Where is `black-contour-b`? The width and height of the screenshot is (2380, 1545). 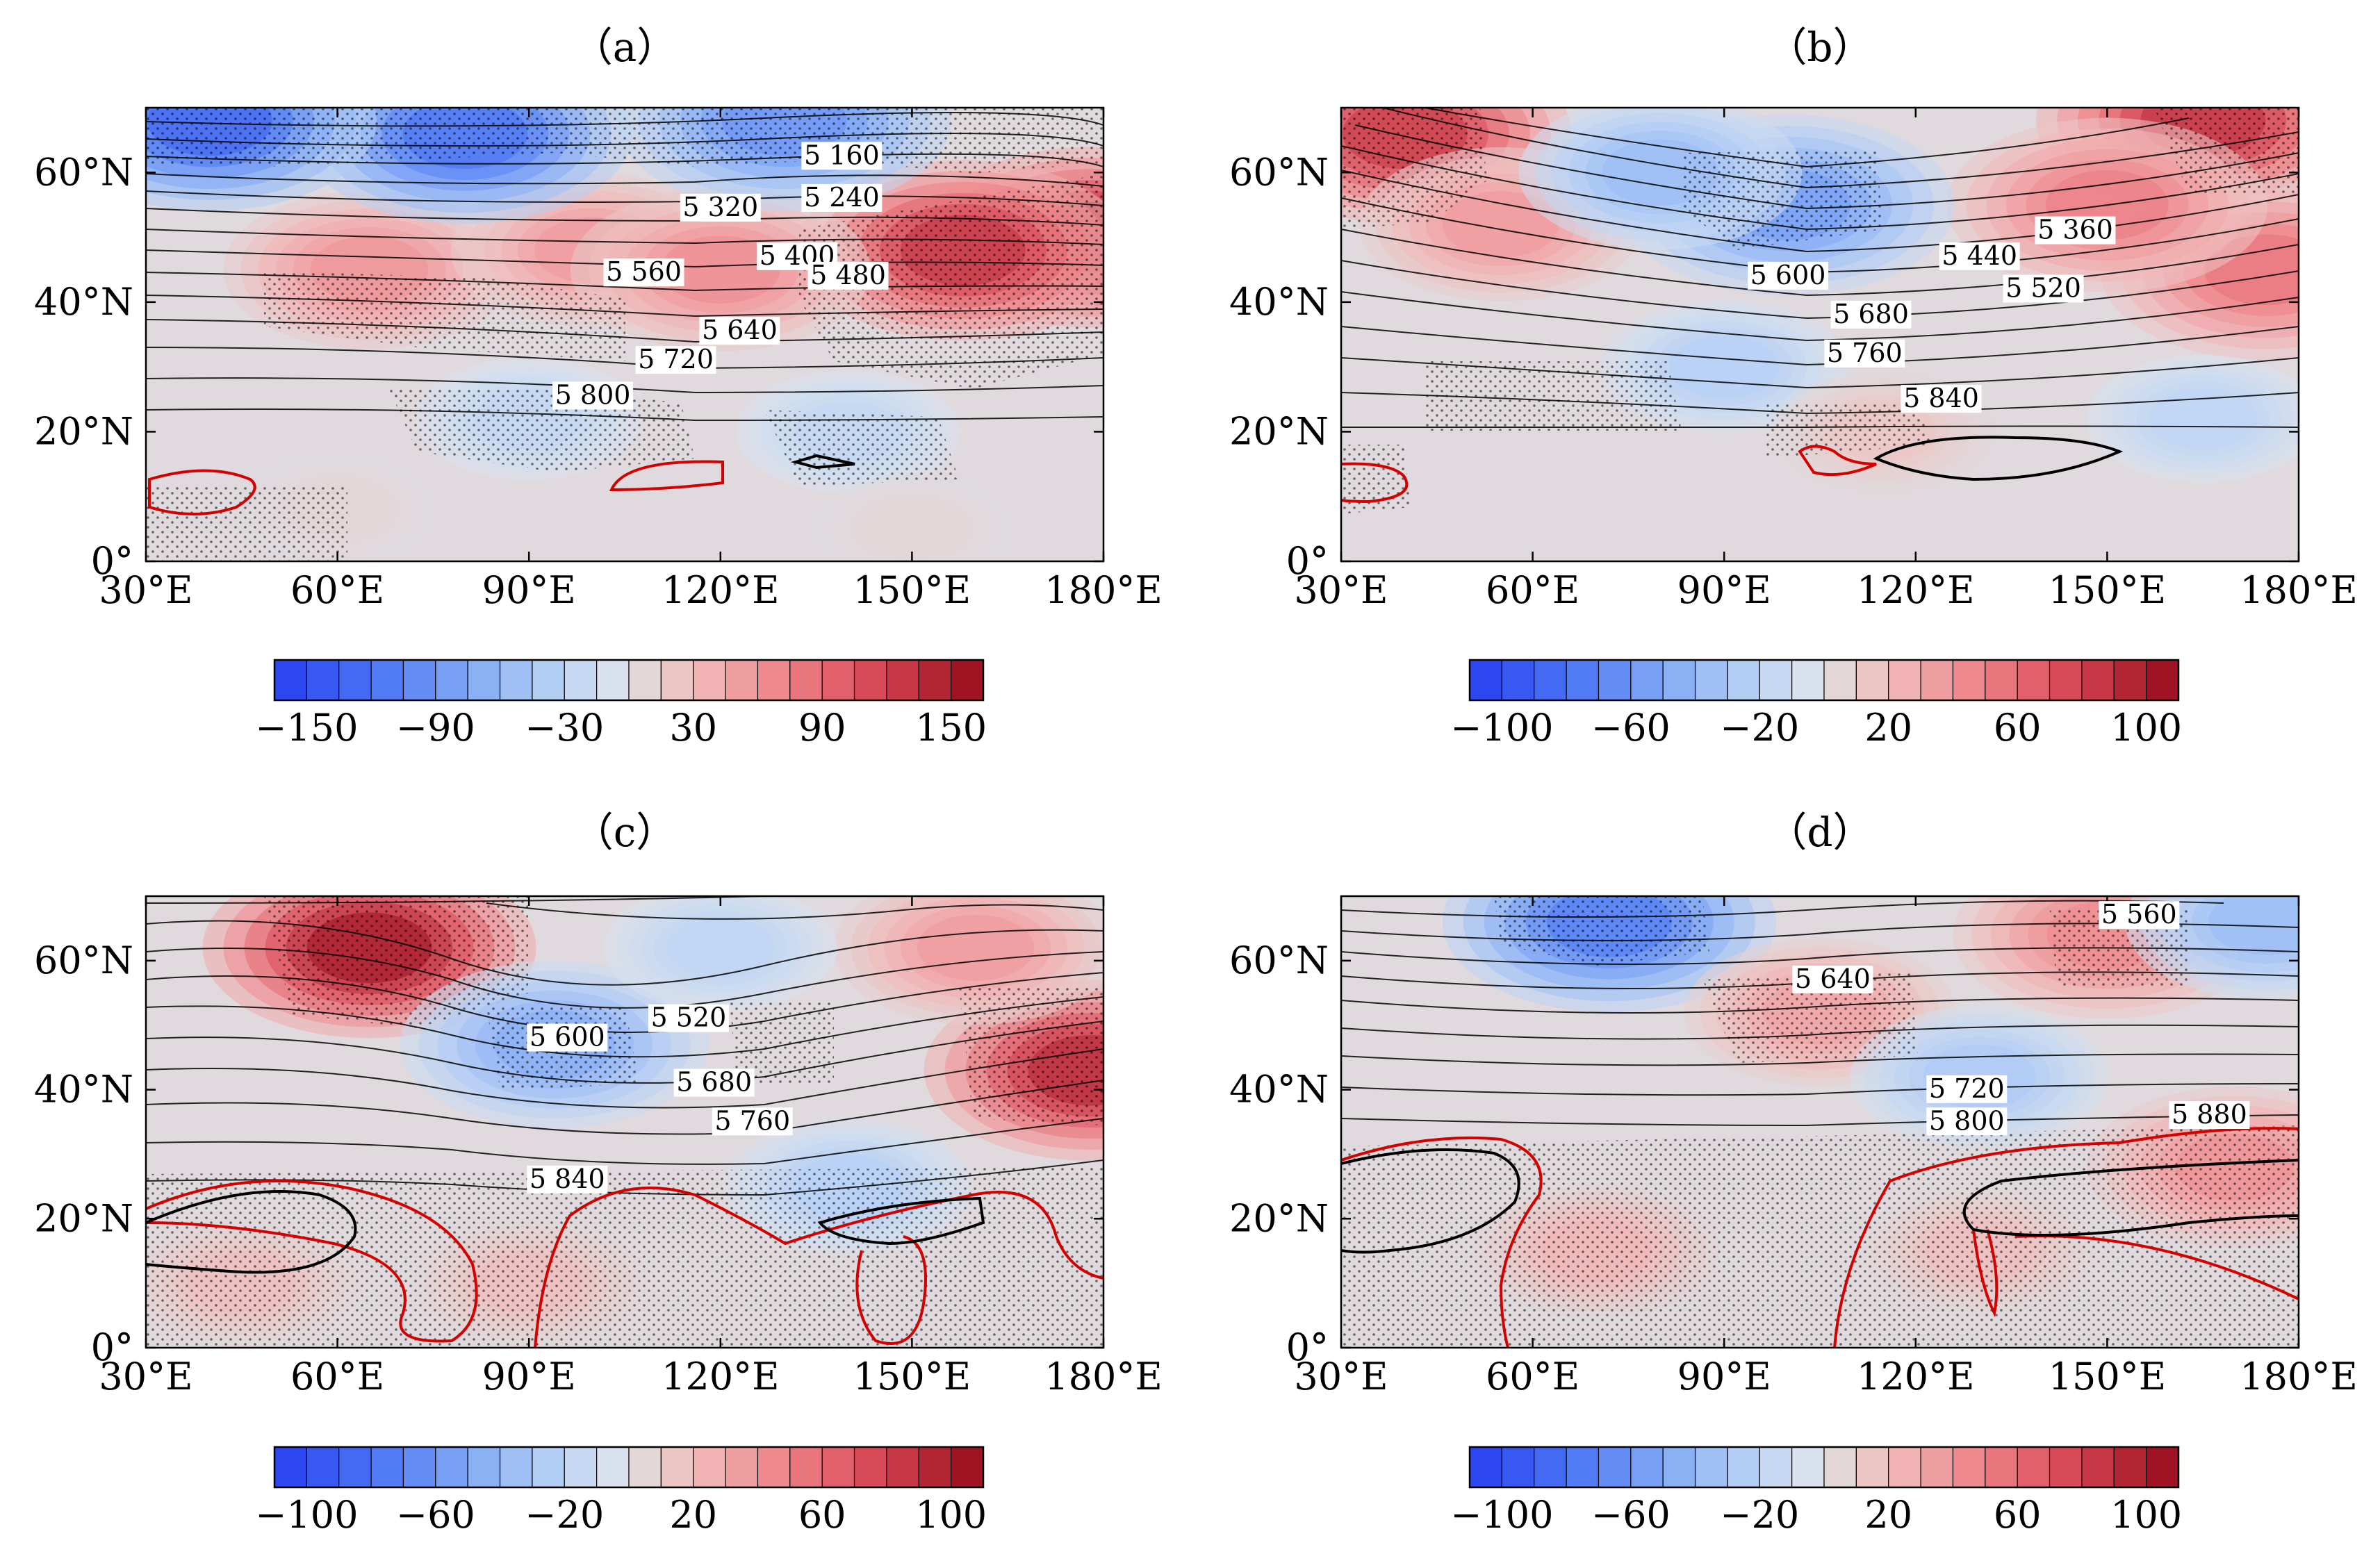
black-contour-b is located at coordinates (1998, 458).